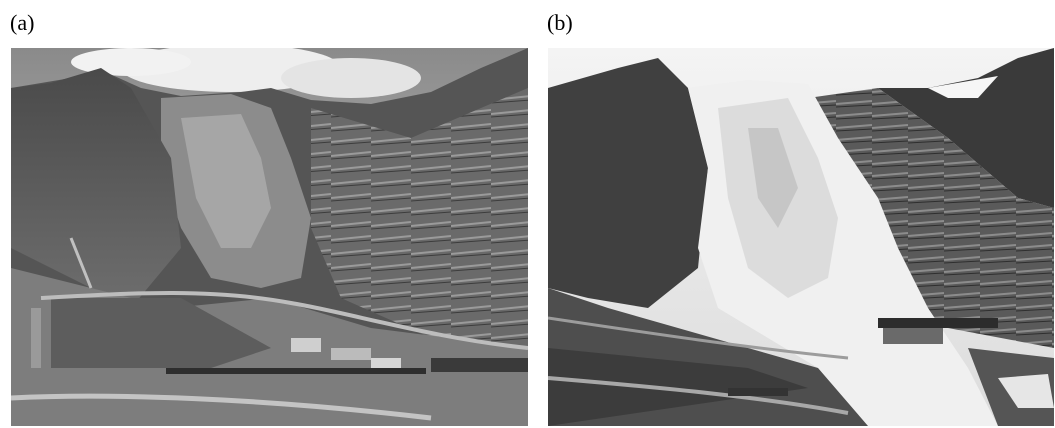  What do you see at coordinates (560, 22) in the screenshot?
I see `panel-label-b: (b)` at bounding box center [560, 22].